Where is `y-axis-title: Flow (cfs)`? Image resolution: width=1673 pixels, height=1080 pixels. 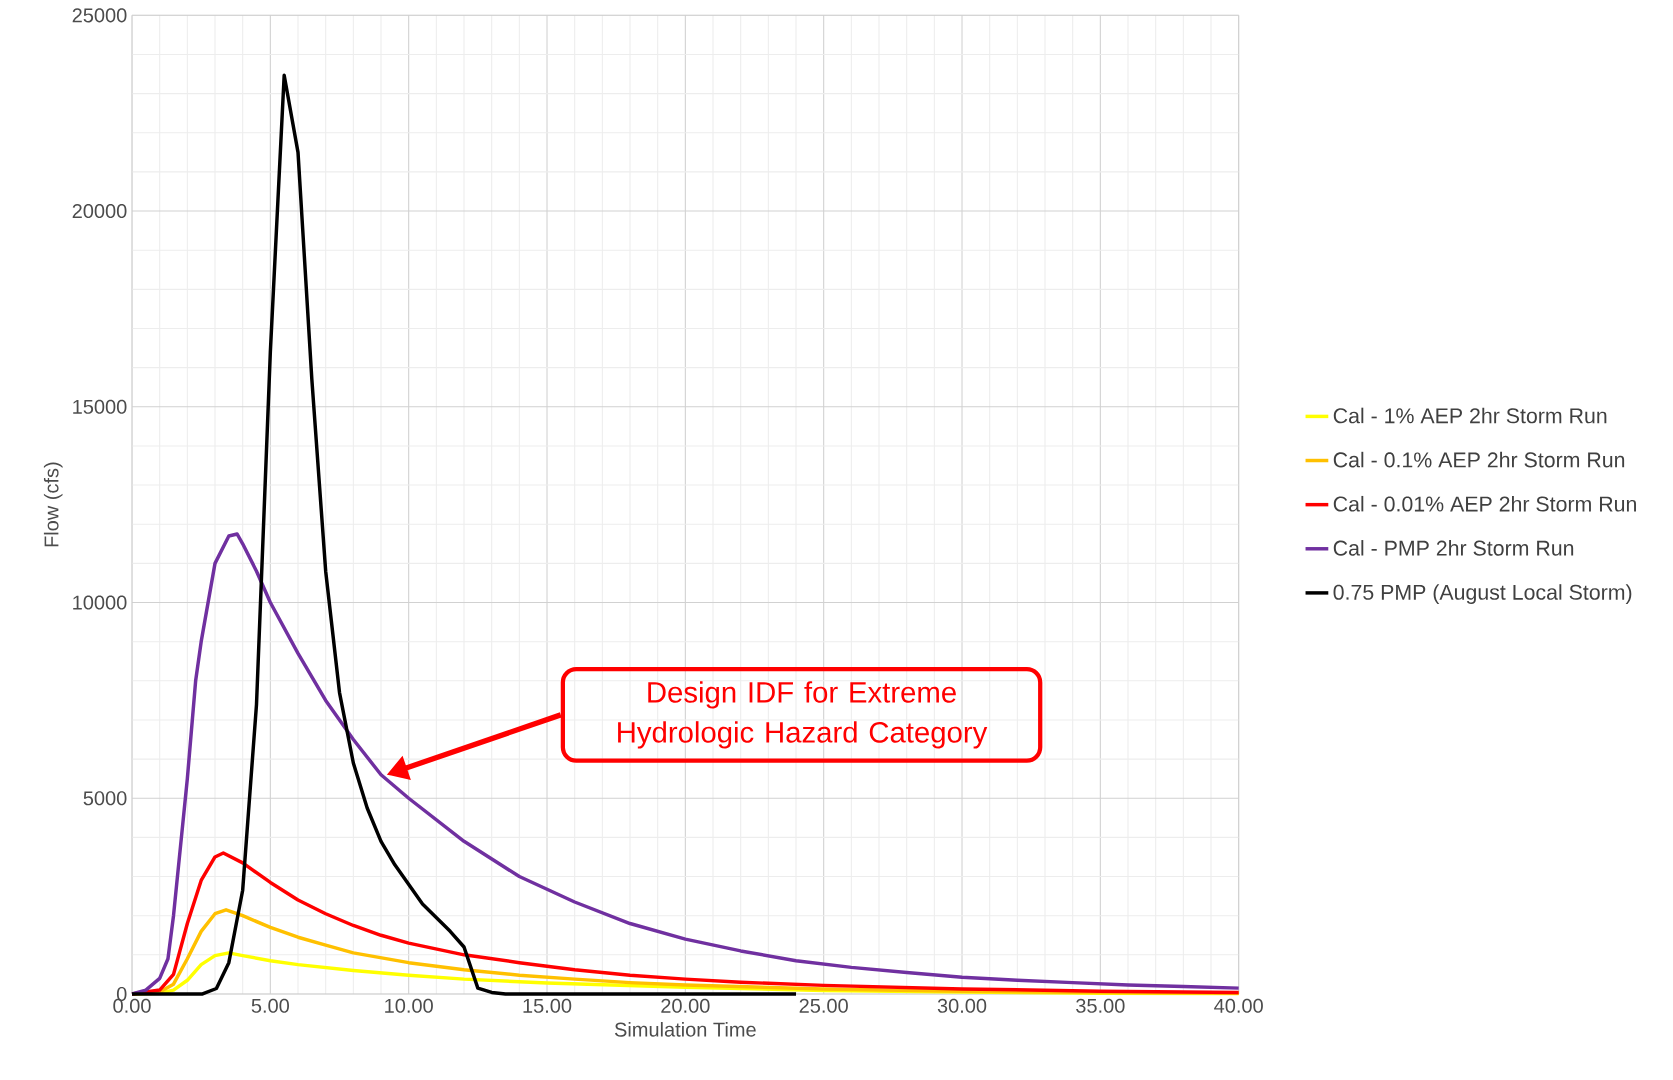
y-axis-title: Flow (cfs) is located at coordinates (53, 504).